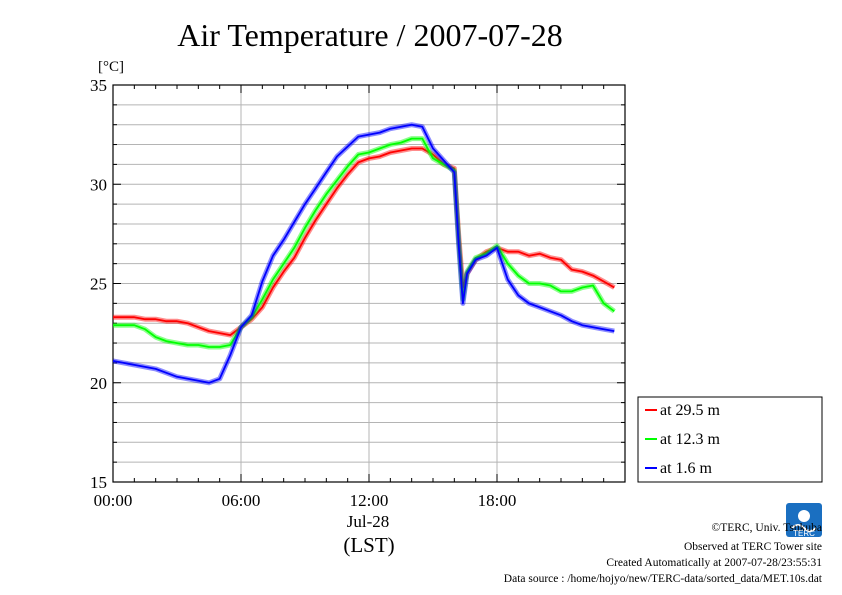 This screenshot has width=842, height=595. I want to click on y-axis-unit: [°C], so click(111, 67).